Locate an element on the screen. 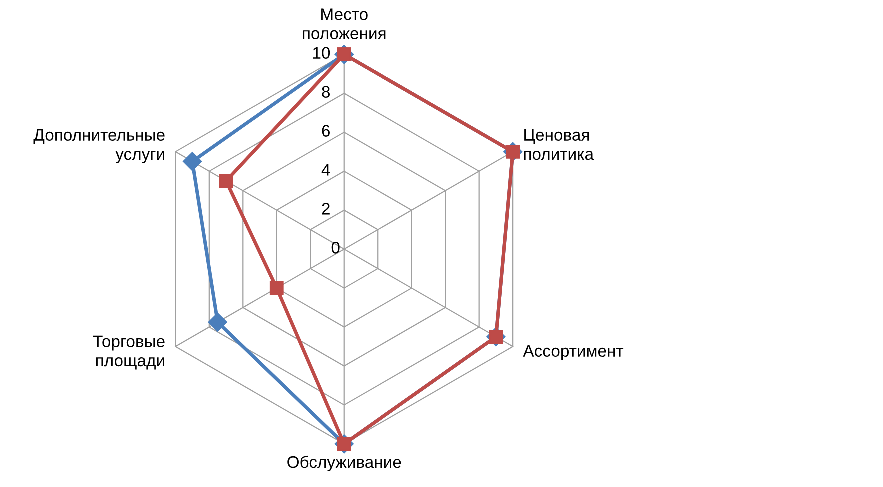 This screenshot has height=487, width=883. spoke-label: Ценовая политика is located at coordinates (559, 144).